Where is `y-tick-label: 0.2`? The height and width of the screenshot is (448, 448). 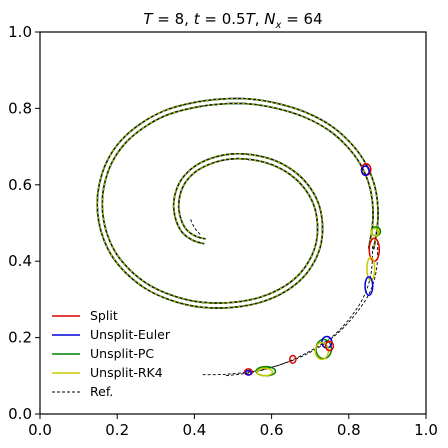
y-tick-label: 0.2 is located at coordinates (20, 338).